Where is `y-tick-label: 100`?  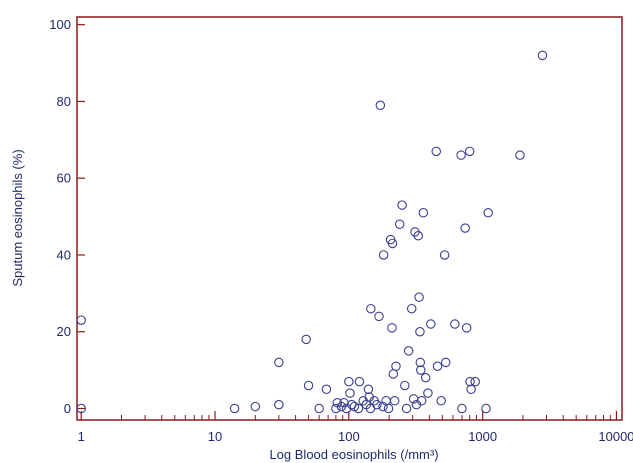
y-tick-label: 100 is located at coordinates (60, 24).